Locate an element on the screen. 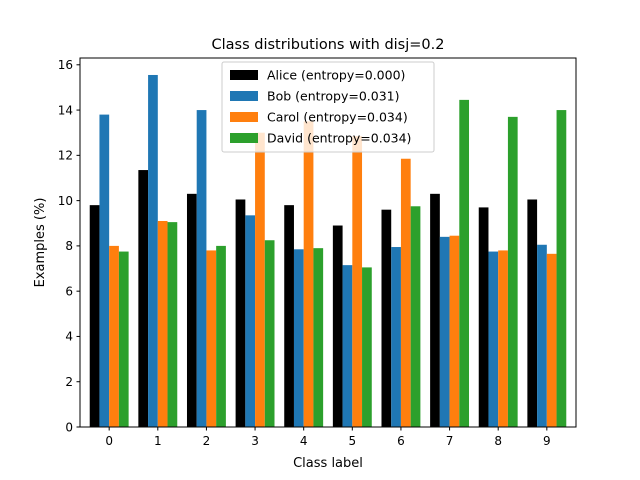 This screenshot has width=640, height=480. legend-label-2: Carol (entropy=0.034) is located at coordinates (337, 117).